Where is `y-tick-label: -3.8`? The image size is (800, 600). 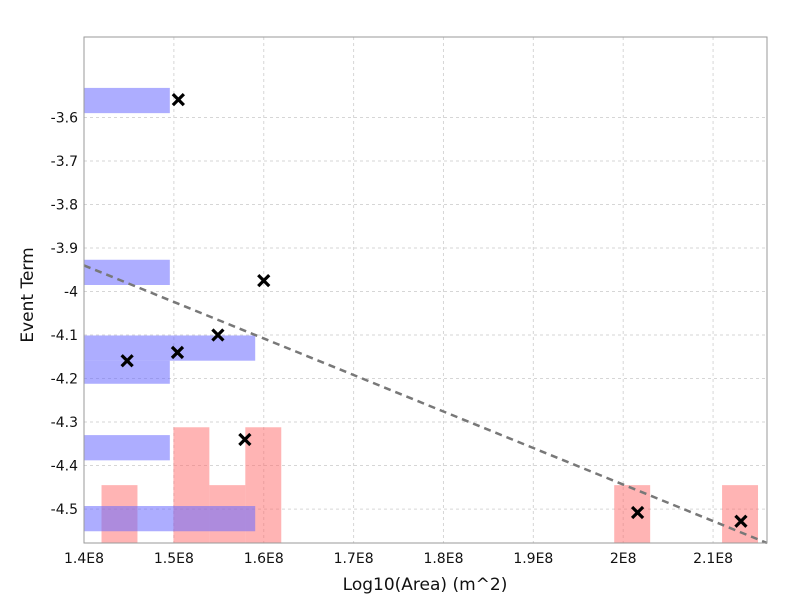 y-tick-label: -3.8 is located at coordinates (64, 206).